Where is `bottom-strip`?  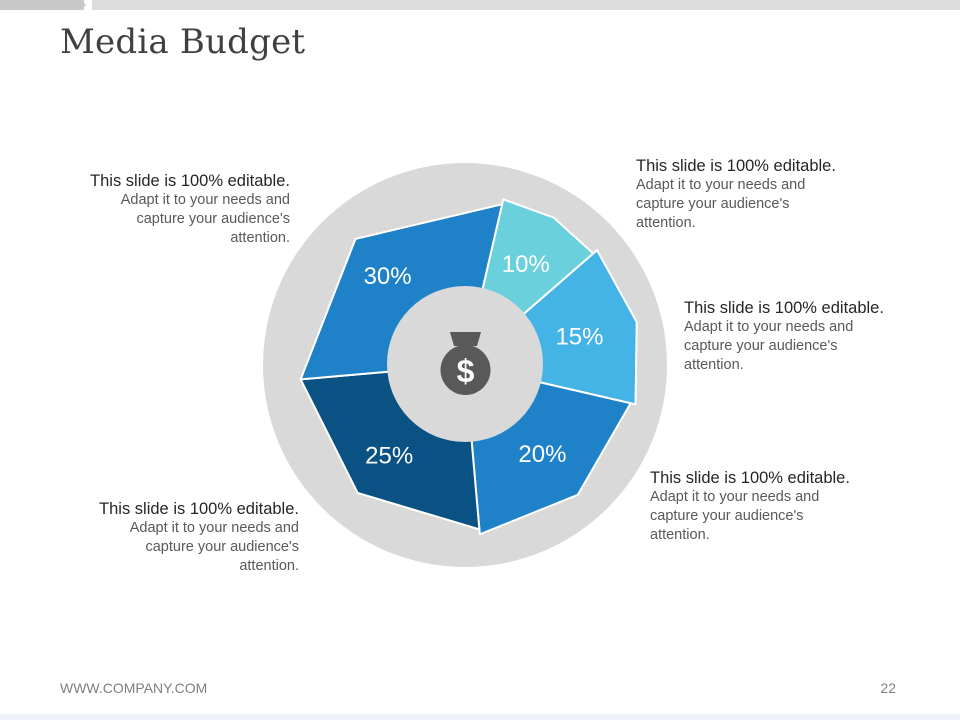
bottom-strip is located at coordinates (480, 717).